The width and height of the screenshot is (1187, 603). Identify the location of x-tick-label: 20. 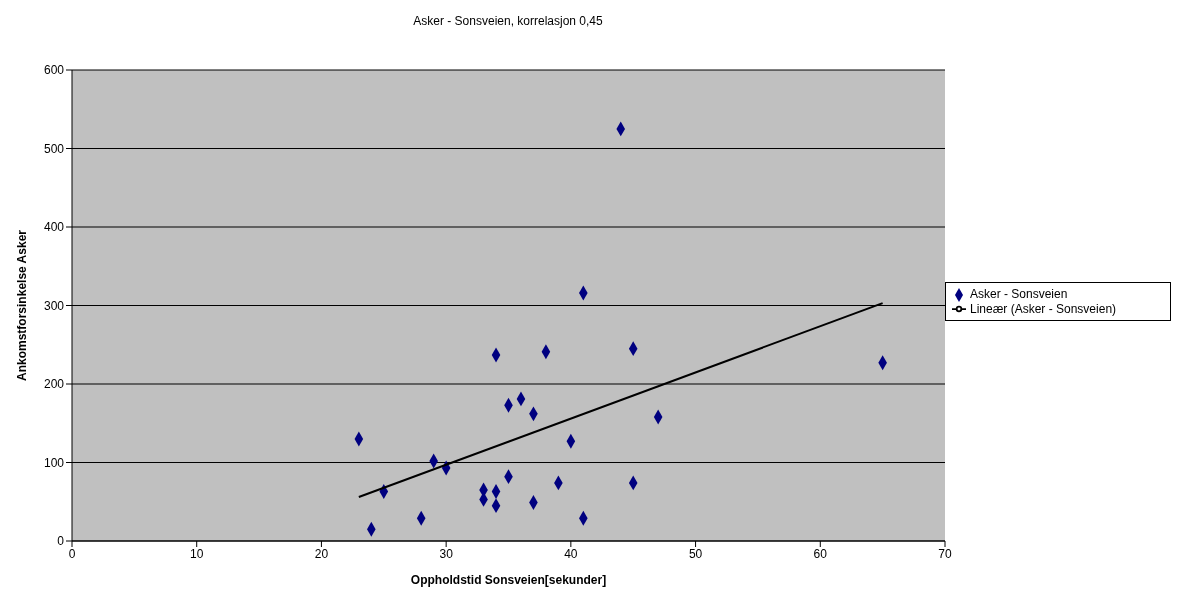
(321, 553).